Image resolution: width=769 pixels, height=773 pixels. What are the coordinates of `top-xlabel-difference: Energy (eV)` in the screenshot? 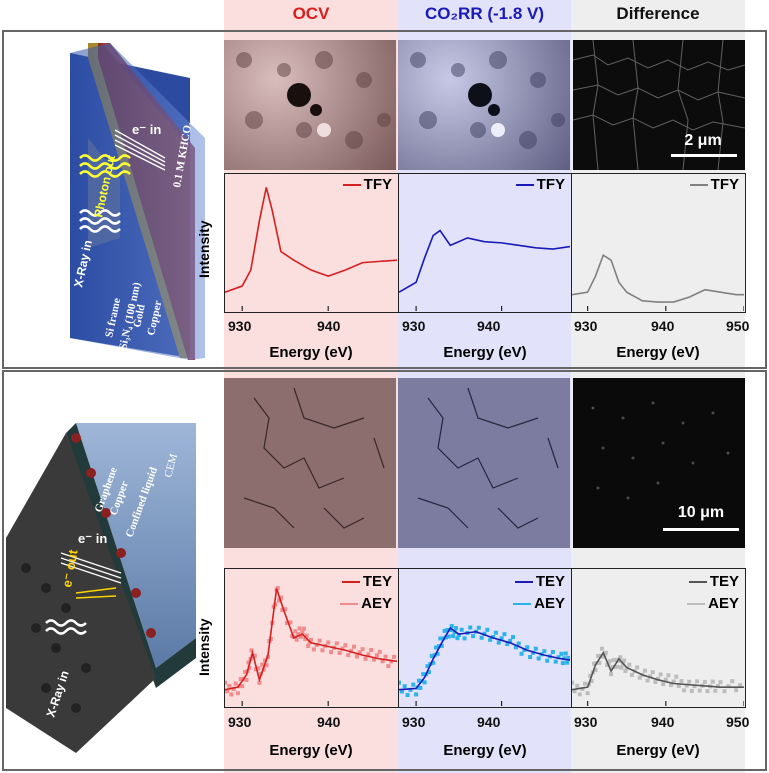 It's located at (658, 352).